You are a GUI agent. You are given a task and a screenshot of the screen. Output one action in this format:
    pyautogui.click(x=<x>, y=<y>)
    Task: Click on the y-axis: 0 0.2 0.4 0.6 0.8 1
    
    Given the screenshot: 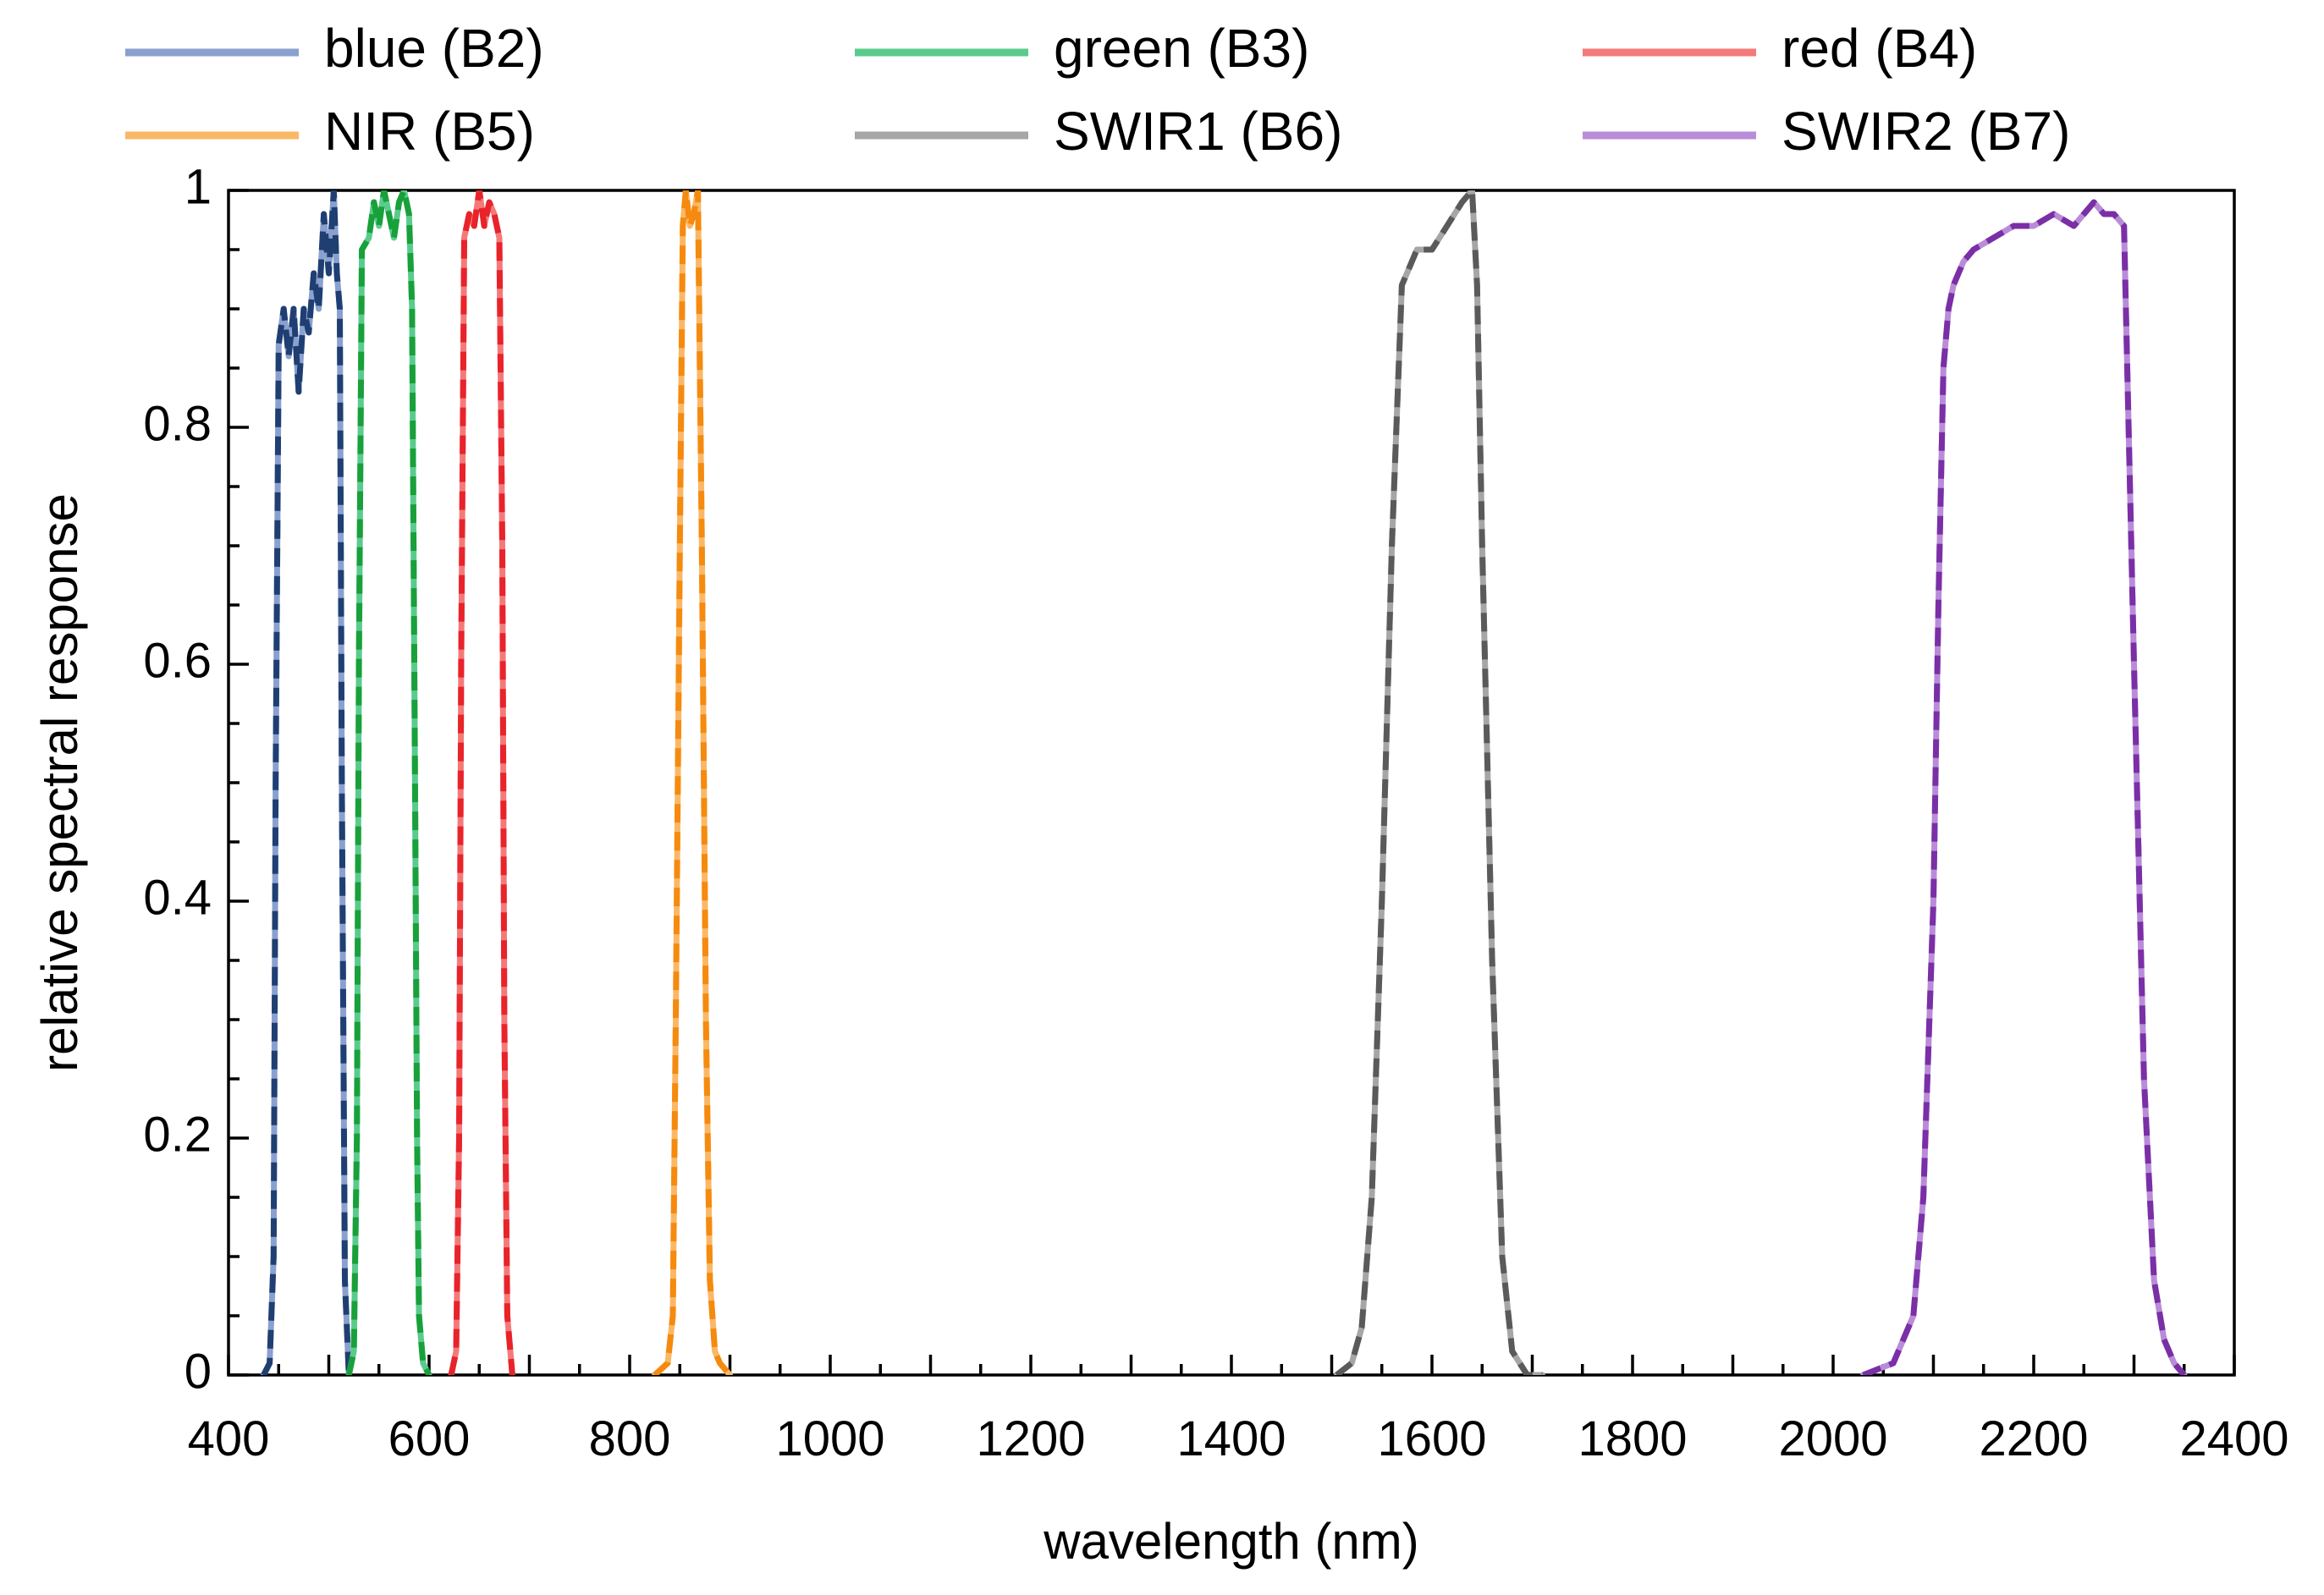 What is the action you would take?
    pyautogui.click(x=196, y=779)
    